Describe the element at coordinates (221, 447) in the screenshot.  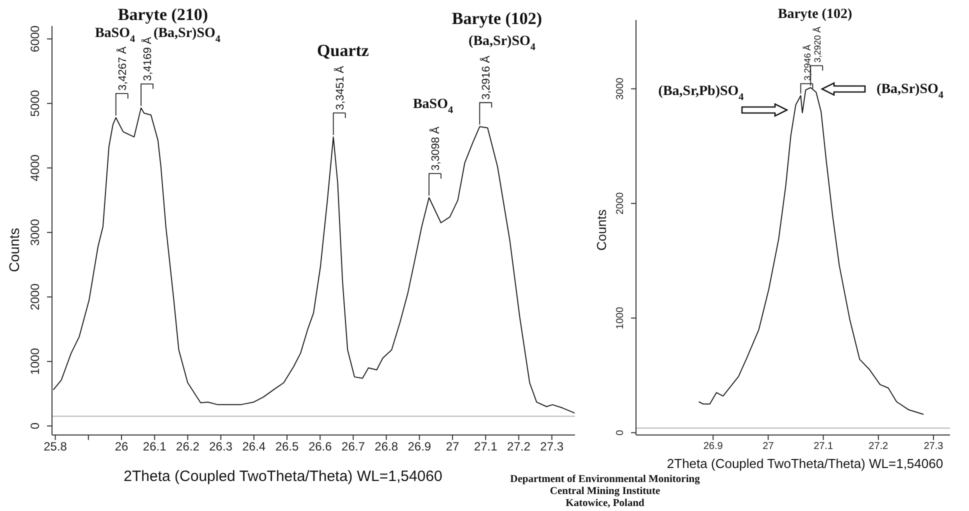
I see `x-tick-label: 26.3` at that location.